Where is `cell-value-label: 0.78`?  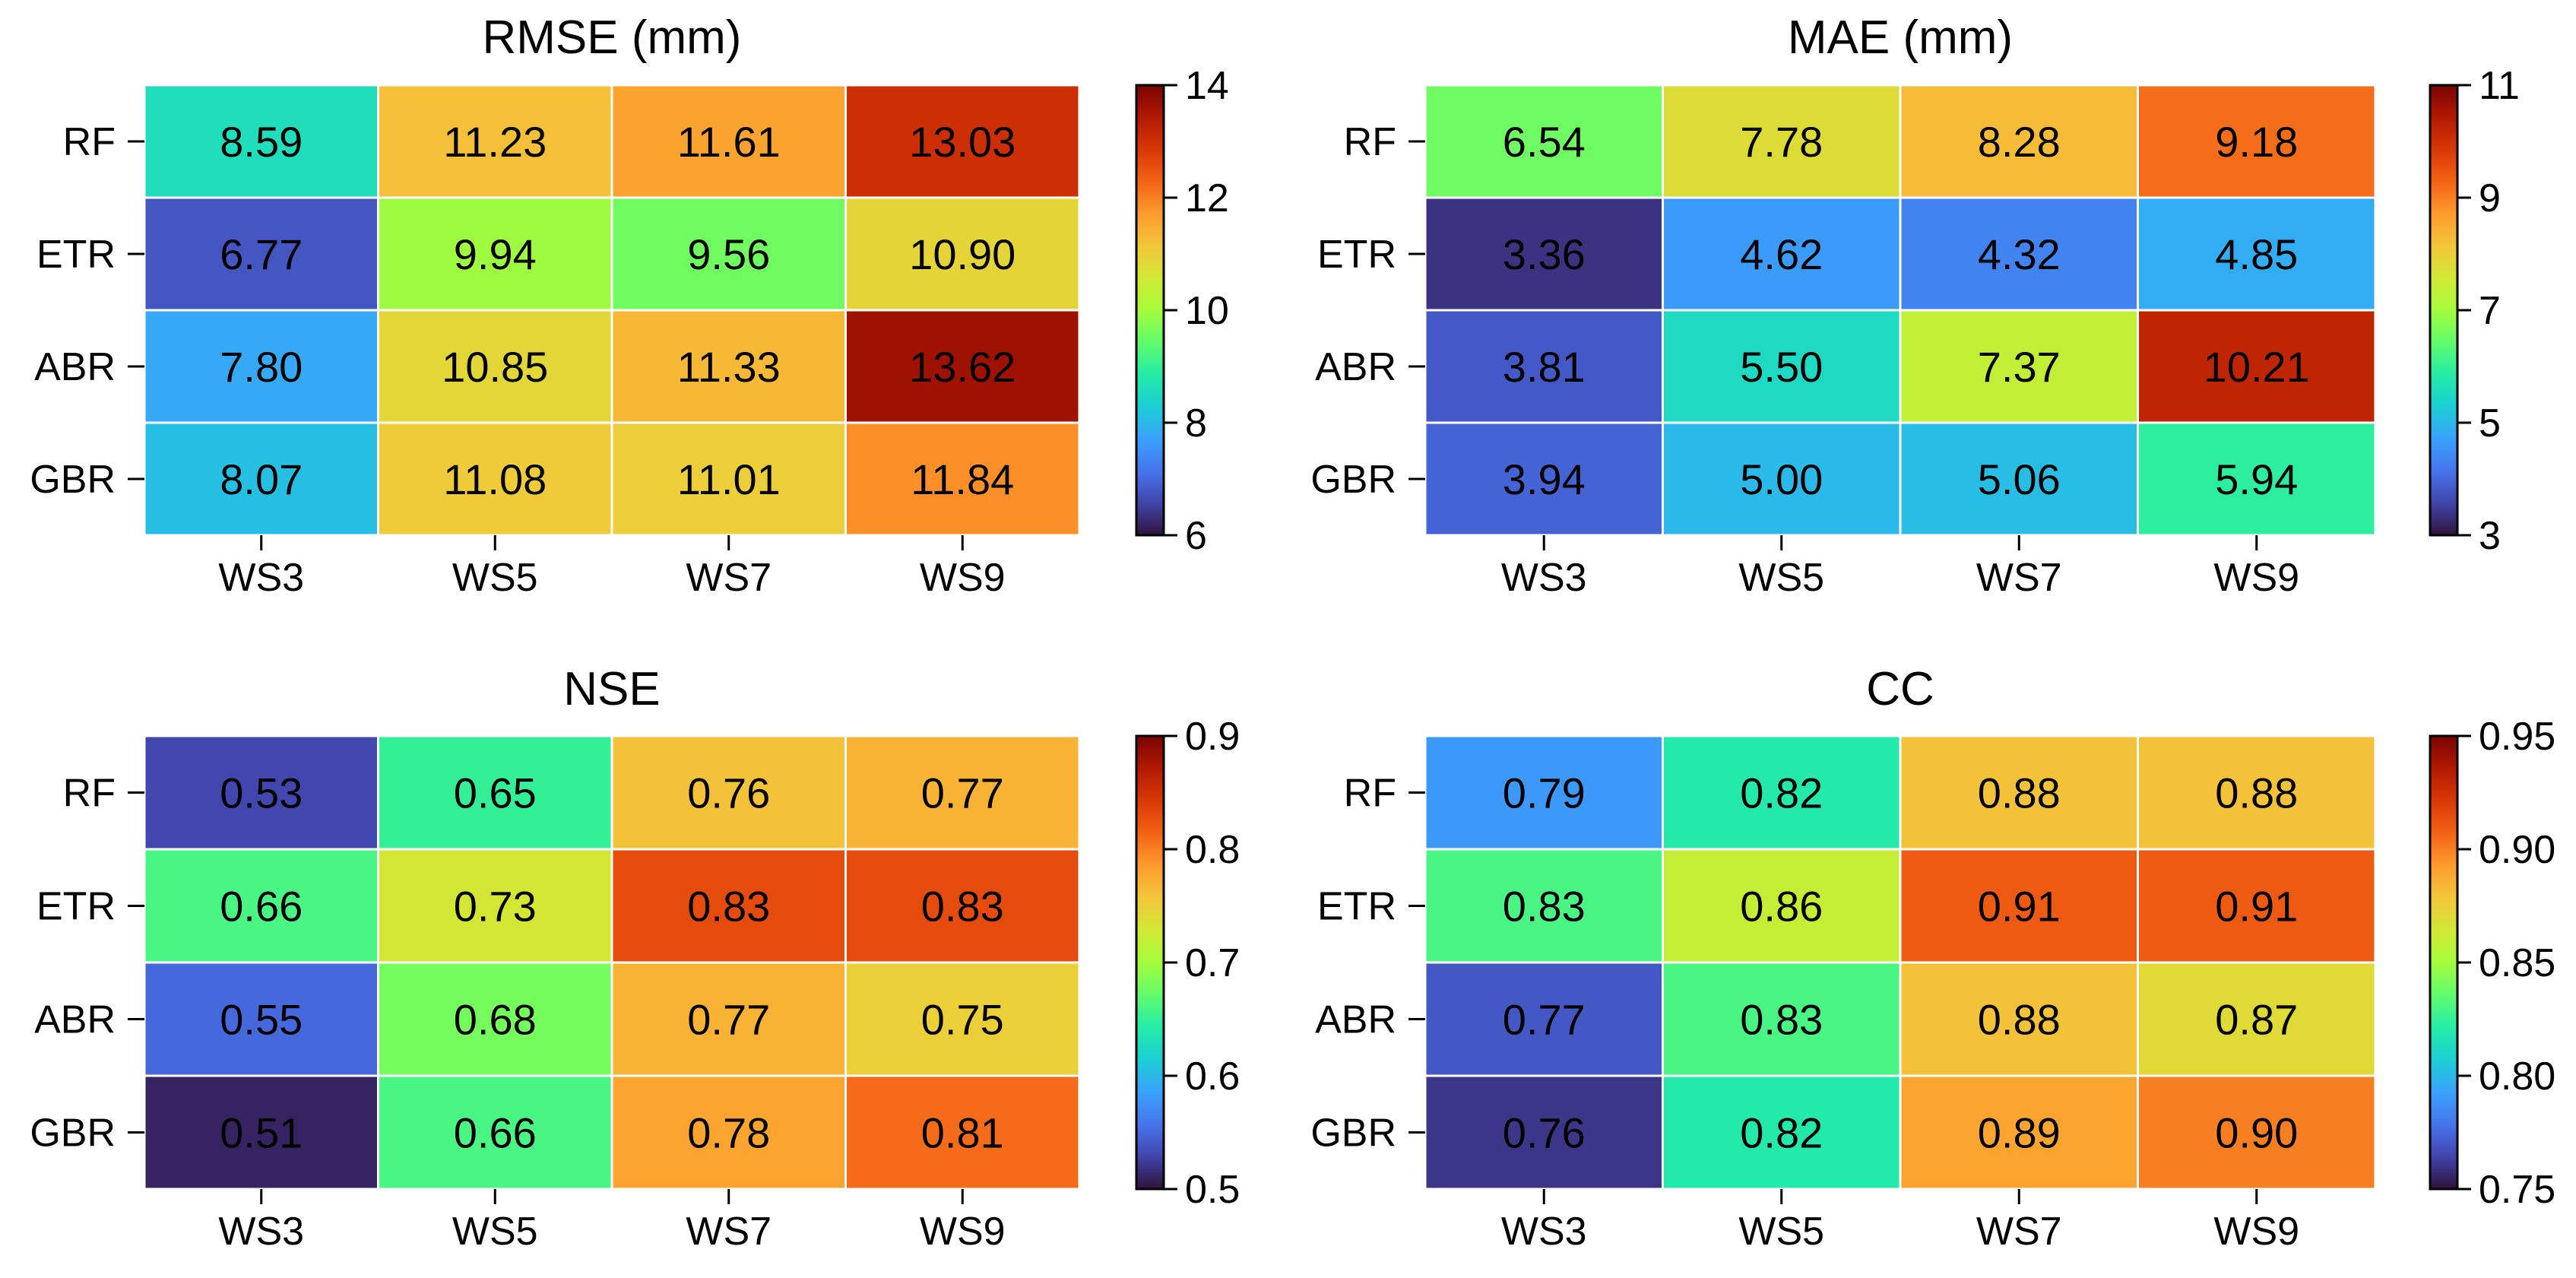
cell-value-label: 0.78 is located at coordinates (728, 1133).